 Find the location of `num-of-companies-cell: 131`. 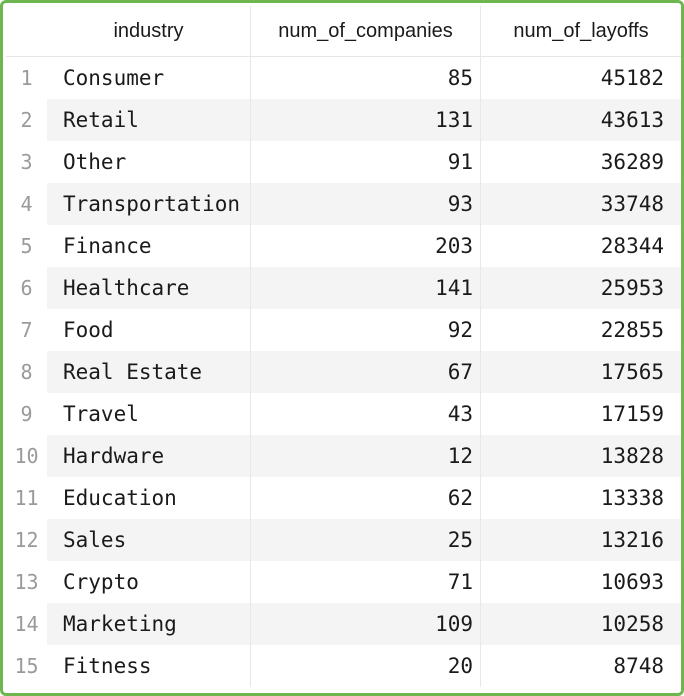

num-of-companies-cell: 131 is located at coordinates (366, 120).